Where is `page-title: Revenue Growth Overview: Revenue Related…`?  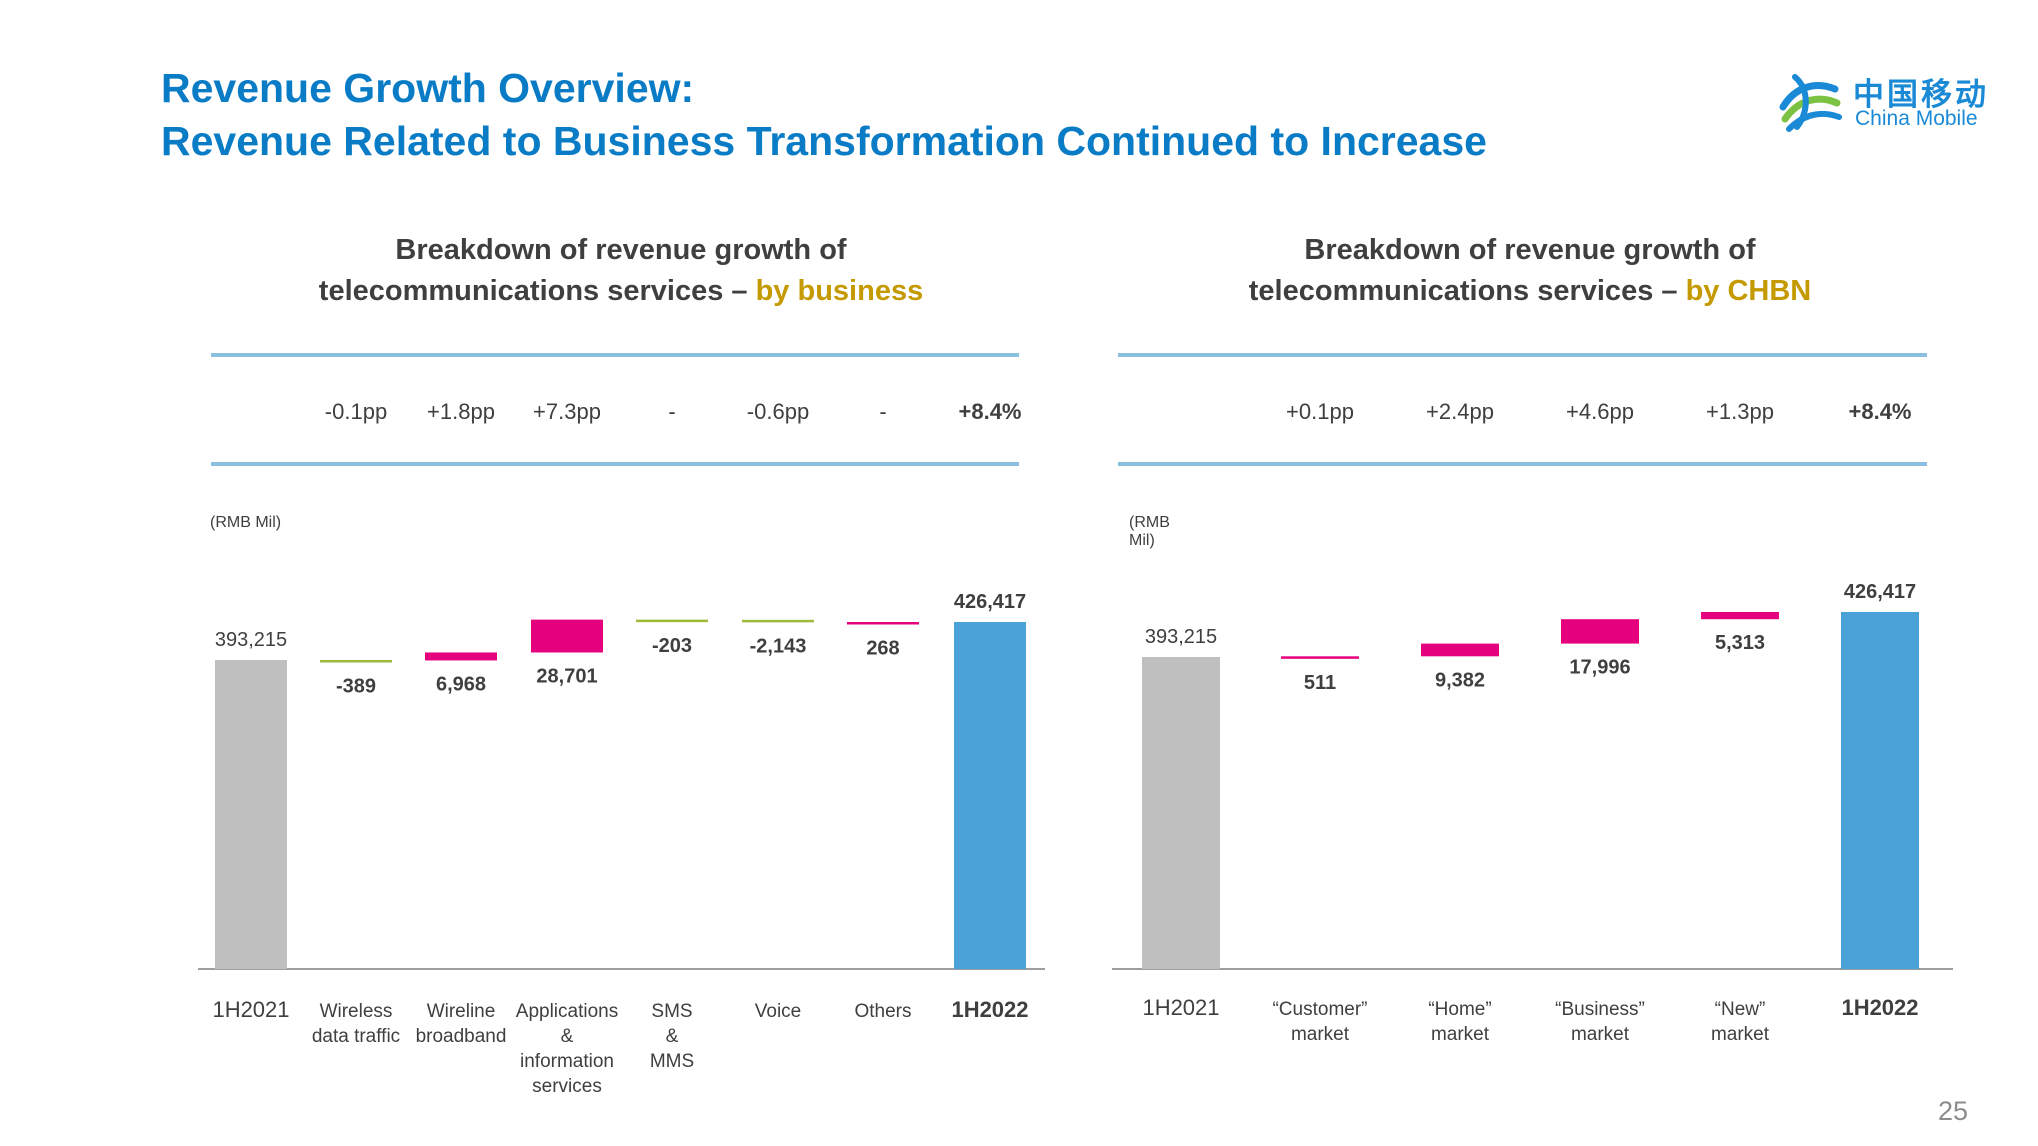 page-title: Revenue Growth Overview: Revenue Related… is located at coordinates (824, 115).